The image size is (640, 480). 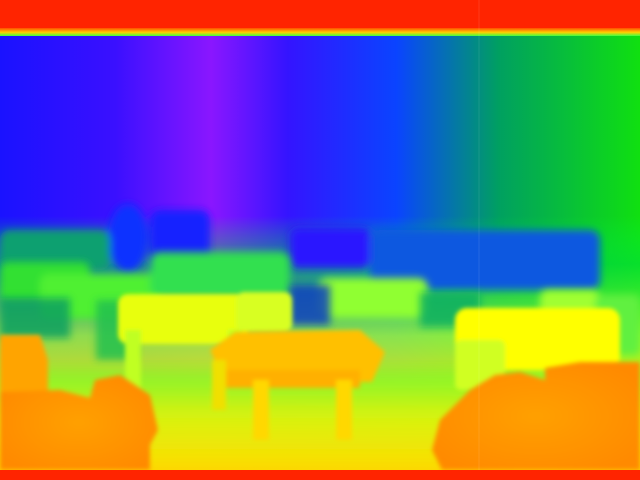 What do you see at coordinates (320, 475) in the screenshot?
I see `bottom-border-band` at bounding box center [320, 475].